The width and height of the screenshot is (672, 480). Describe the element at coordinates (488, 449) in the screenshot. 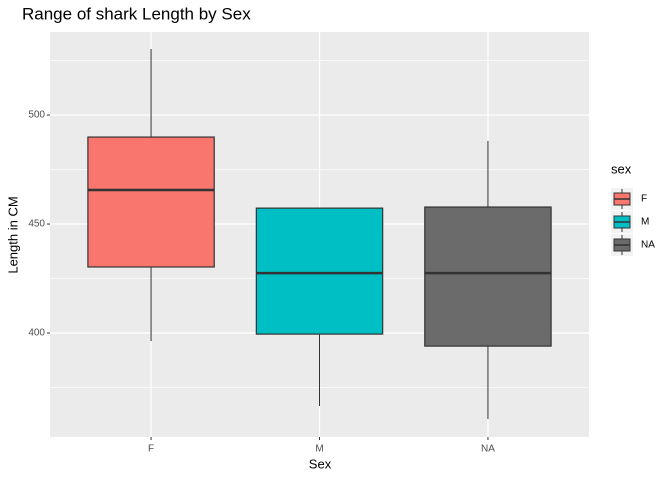

I see `x-tick-label: NA` at that location.